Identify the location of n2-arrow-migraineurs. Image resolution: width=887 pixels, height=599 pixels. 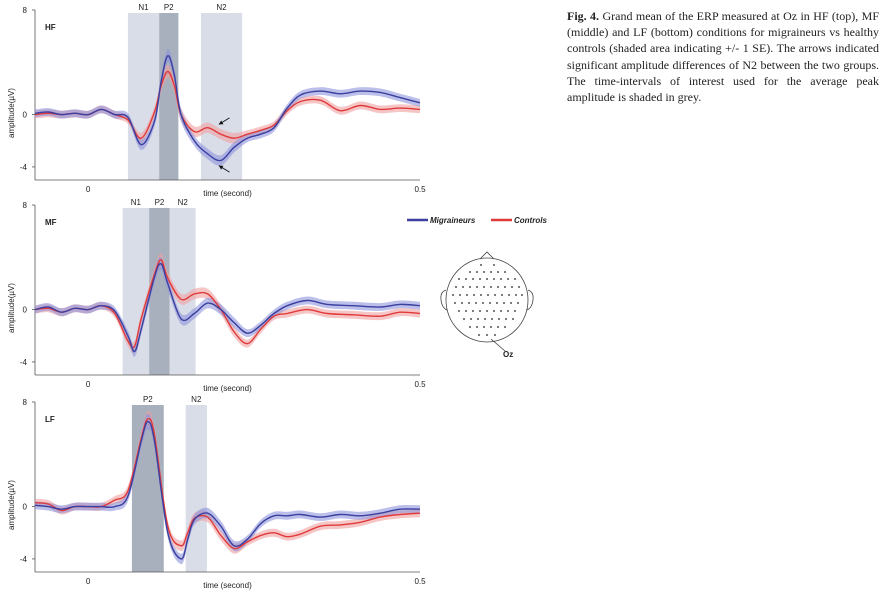
(224, 169).